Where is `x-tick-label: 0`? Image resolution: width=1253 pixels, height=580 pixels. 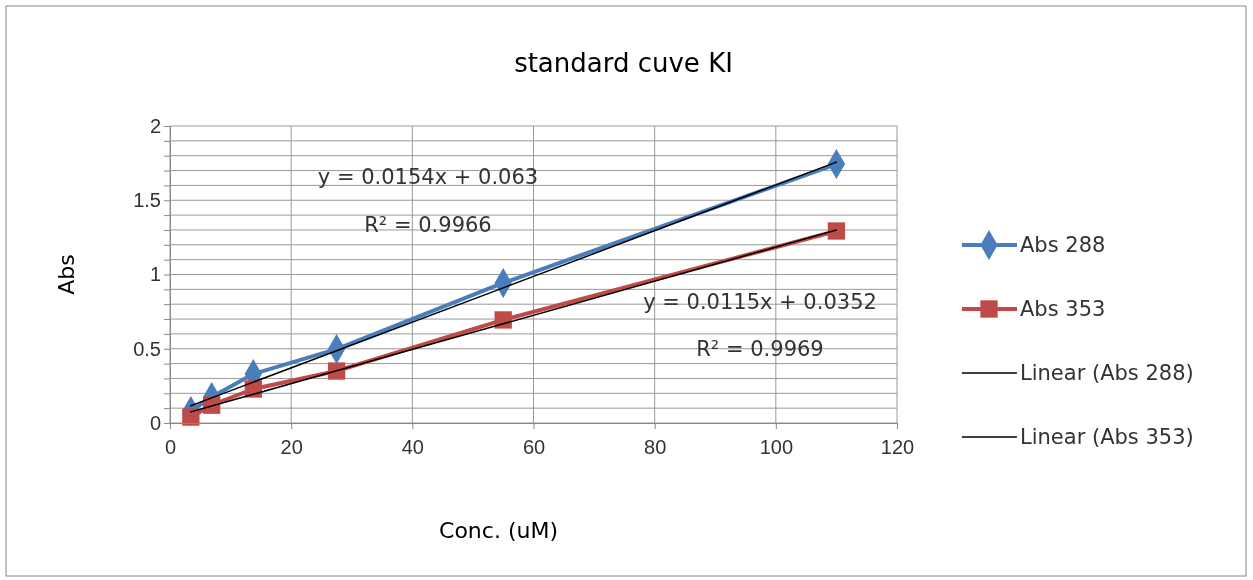 x-tick-label: 0 is located at coordinates (170, 447).